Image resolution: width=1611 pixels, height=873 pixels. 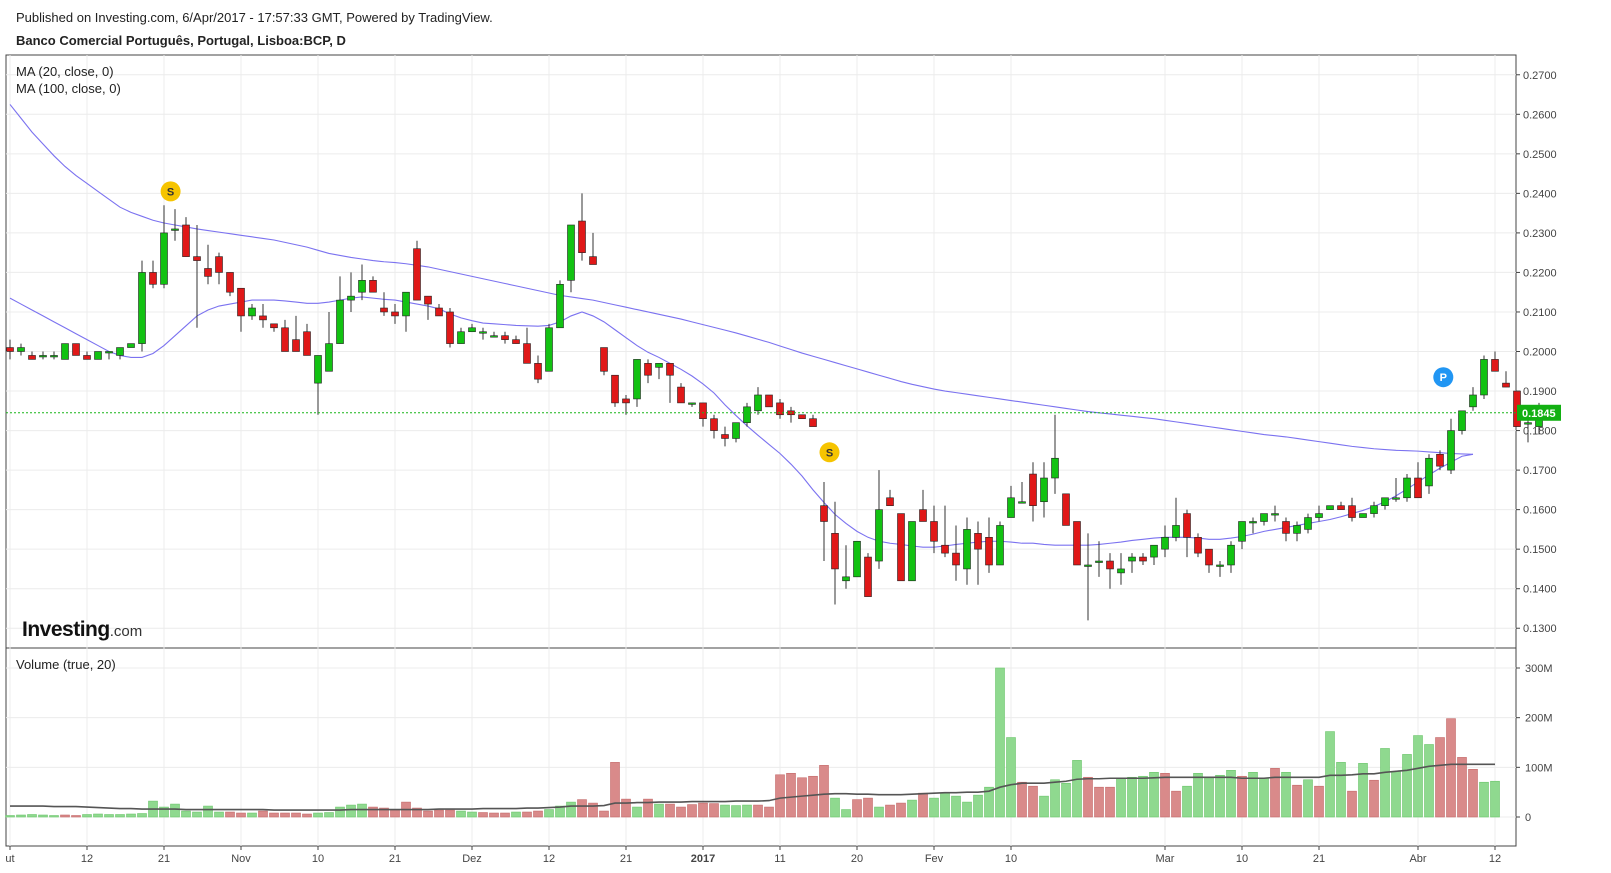 I want to click on price-tick-label: 0.2100, so click(x=1540, y=313).